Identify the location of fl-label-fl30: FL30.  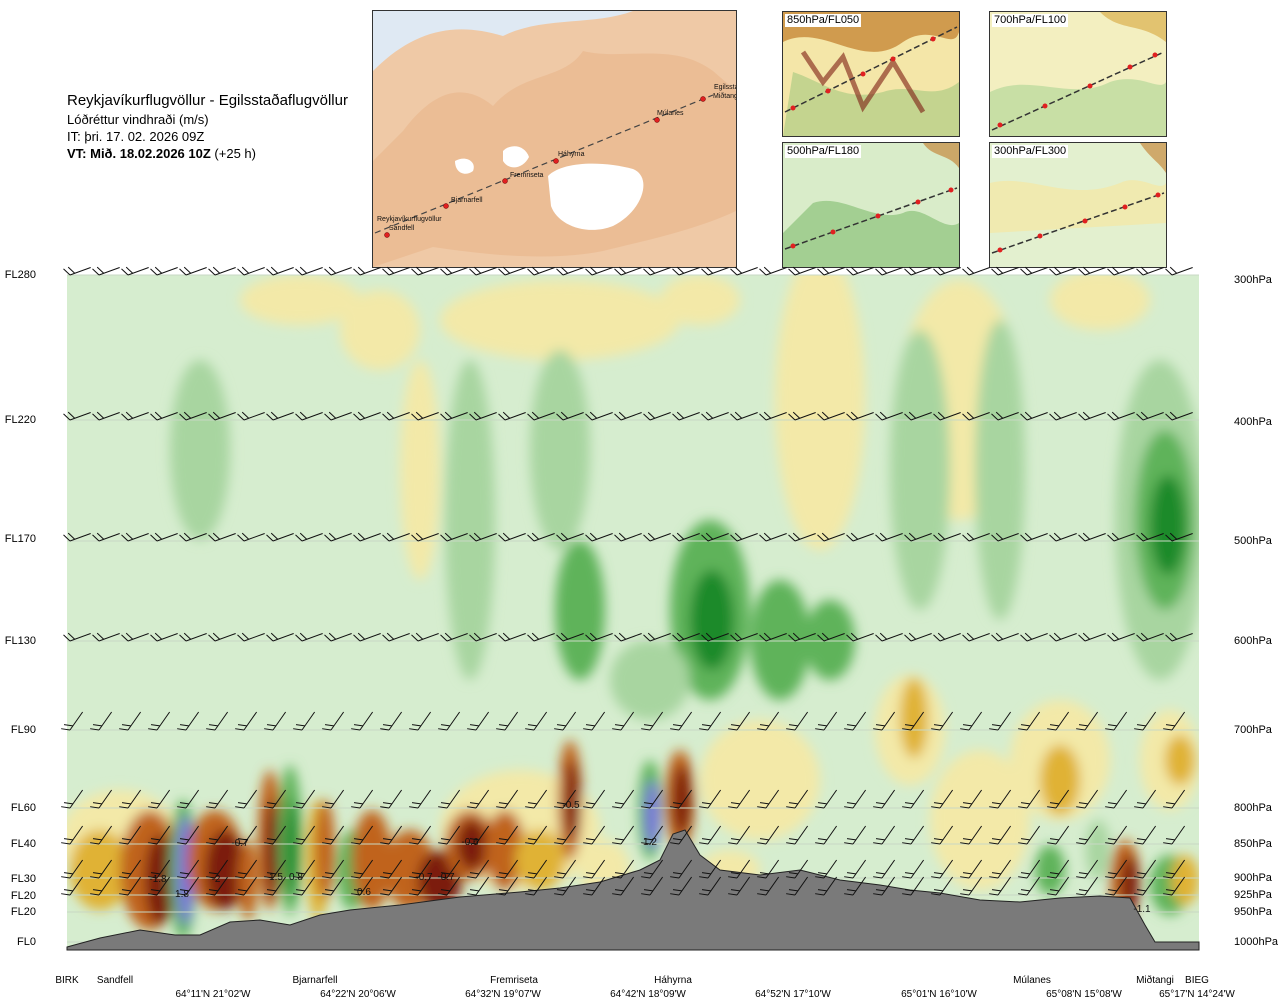
(23, 879).